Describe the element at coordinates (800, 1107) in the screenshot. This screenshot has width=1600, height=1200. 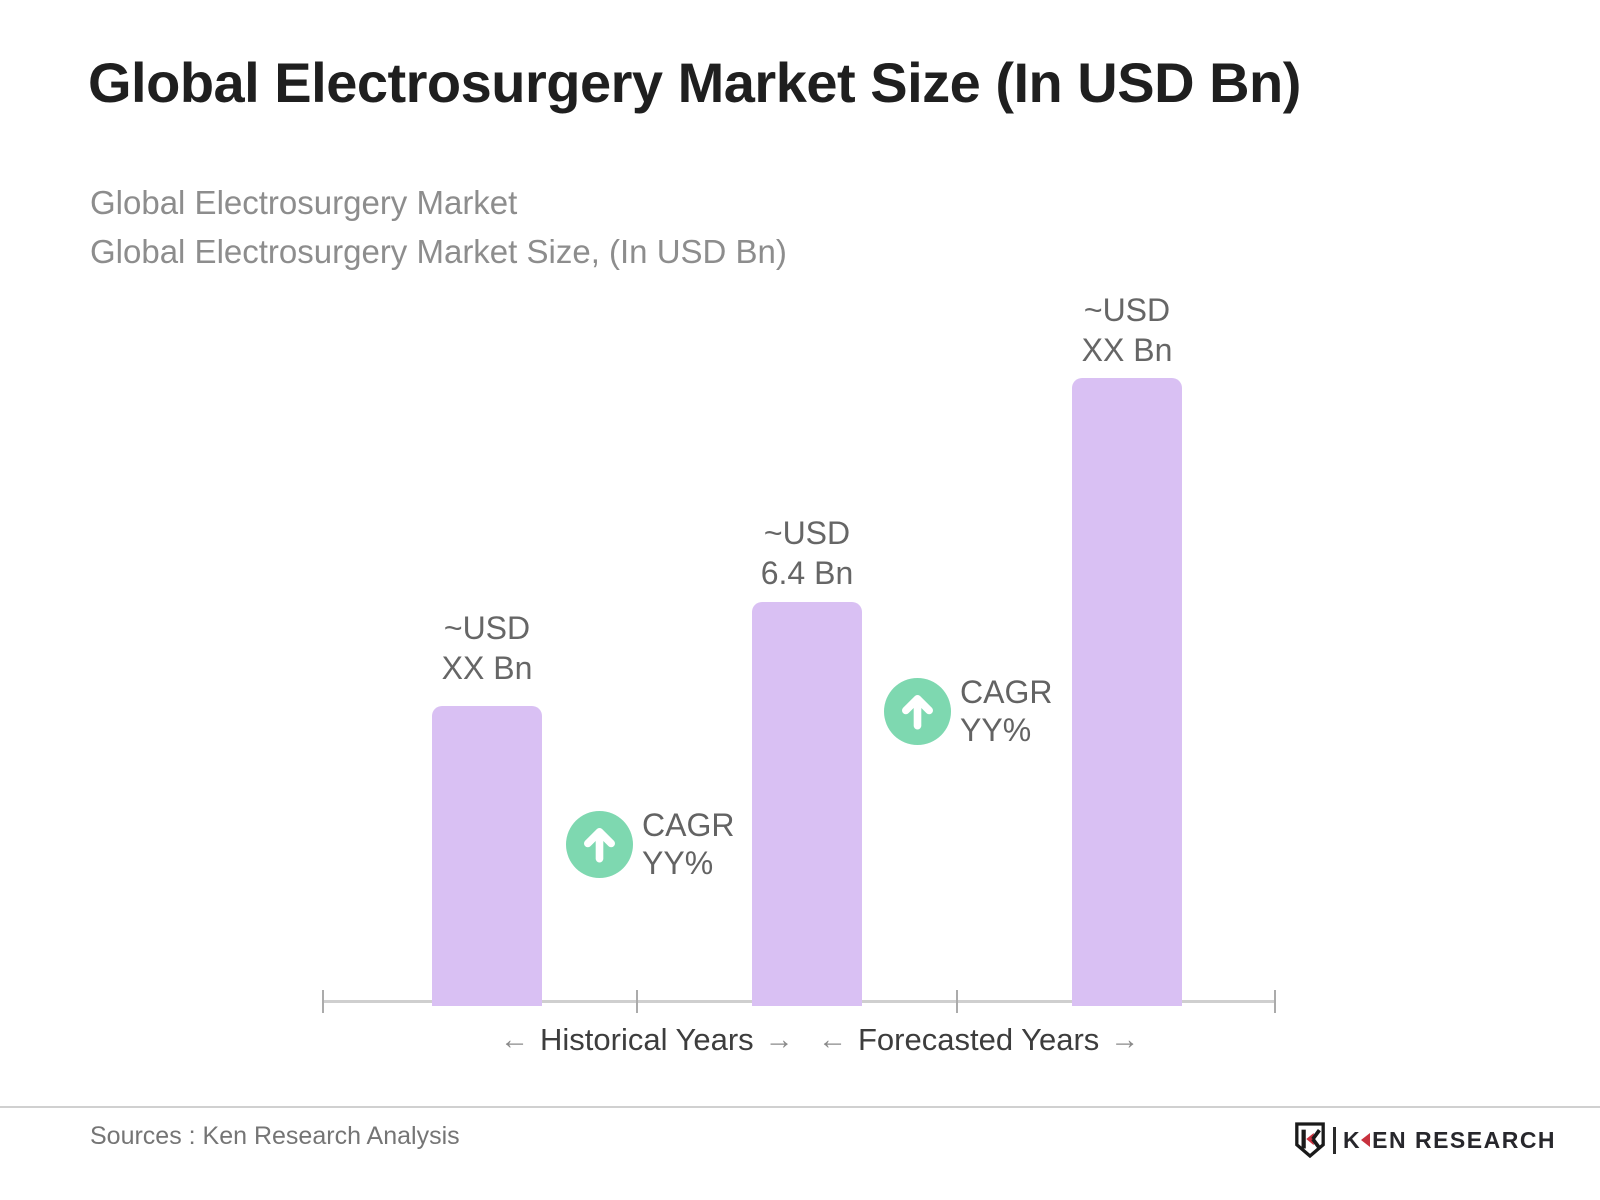
I see `footer-divider` at that location.